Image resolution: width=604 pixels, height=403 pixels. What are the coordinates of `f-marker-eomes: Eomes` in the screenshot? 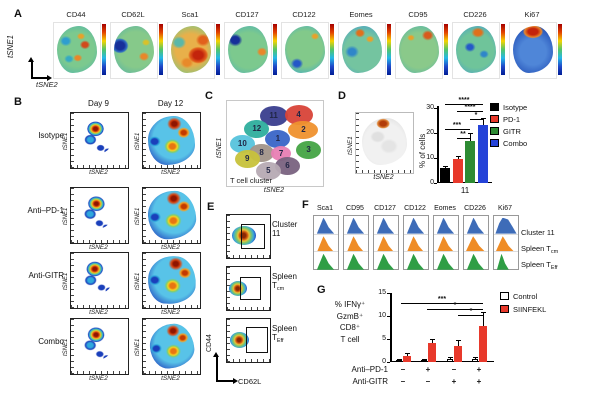 It's located at (445, 208).